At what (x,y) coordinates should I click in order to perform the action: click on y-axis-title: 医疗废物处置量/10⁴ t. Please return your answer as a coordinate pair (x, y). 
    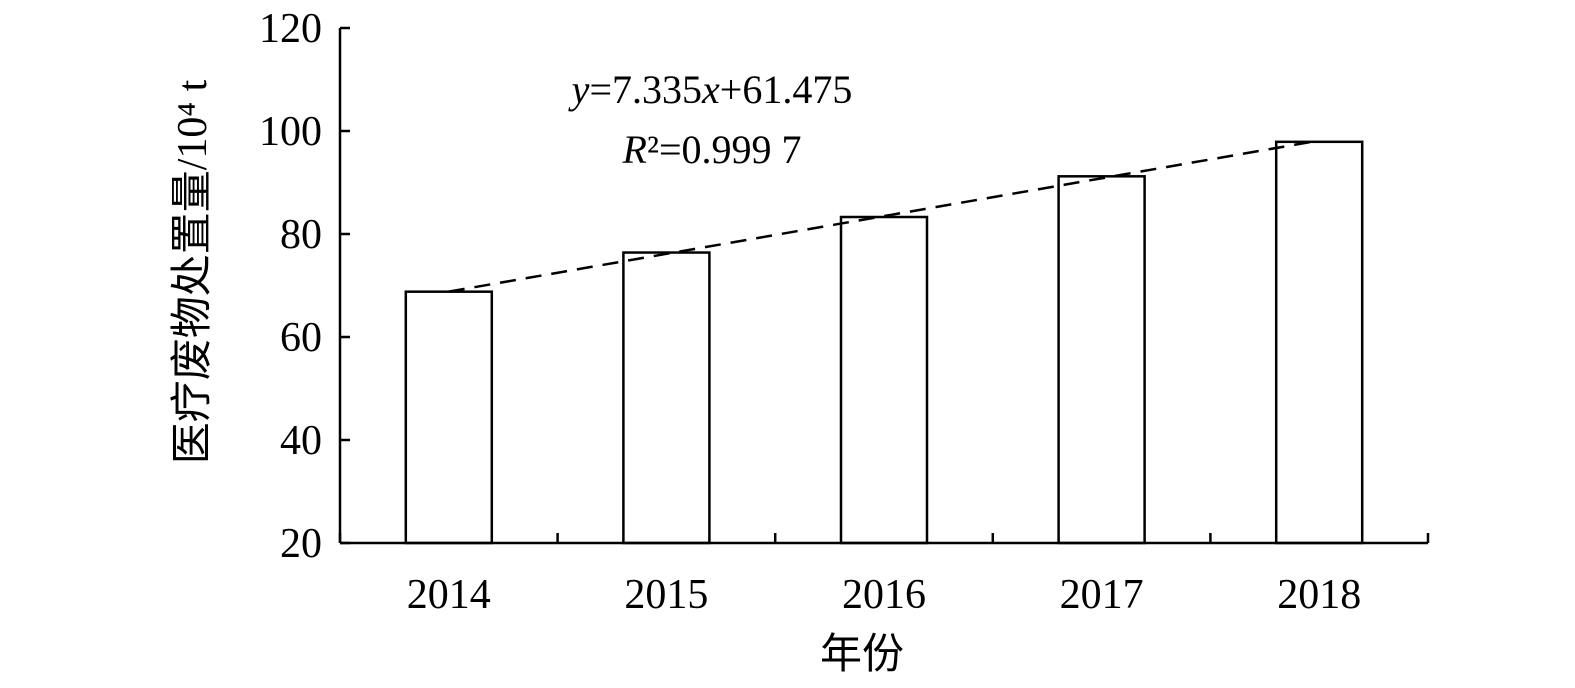
    Looking at the image, I should click on (193, 271).